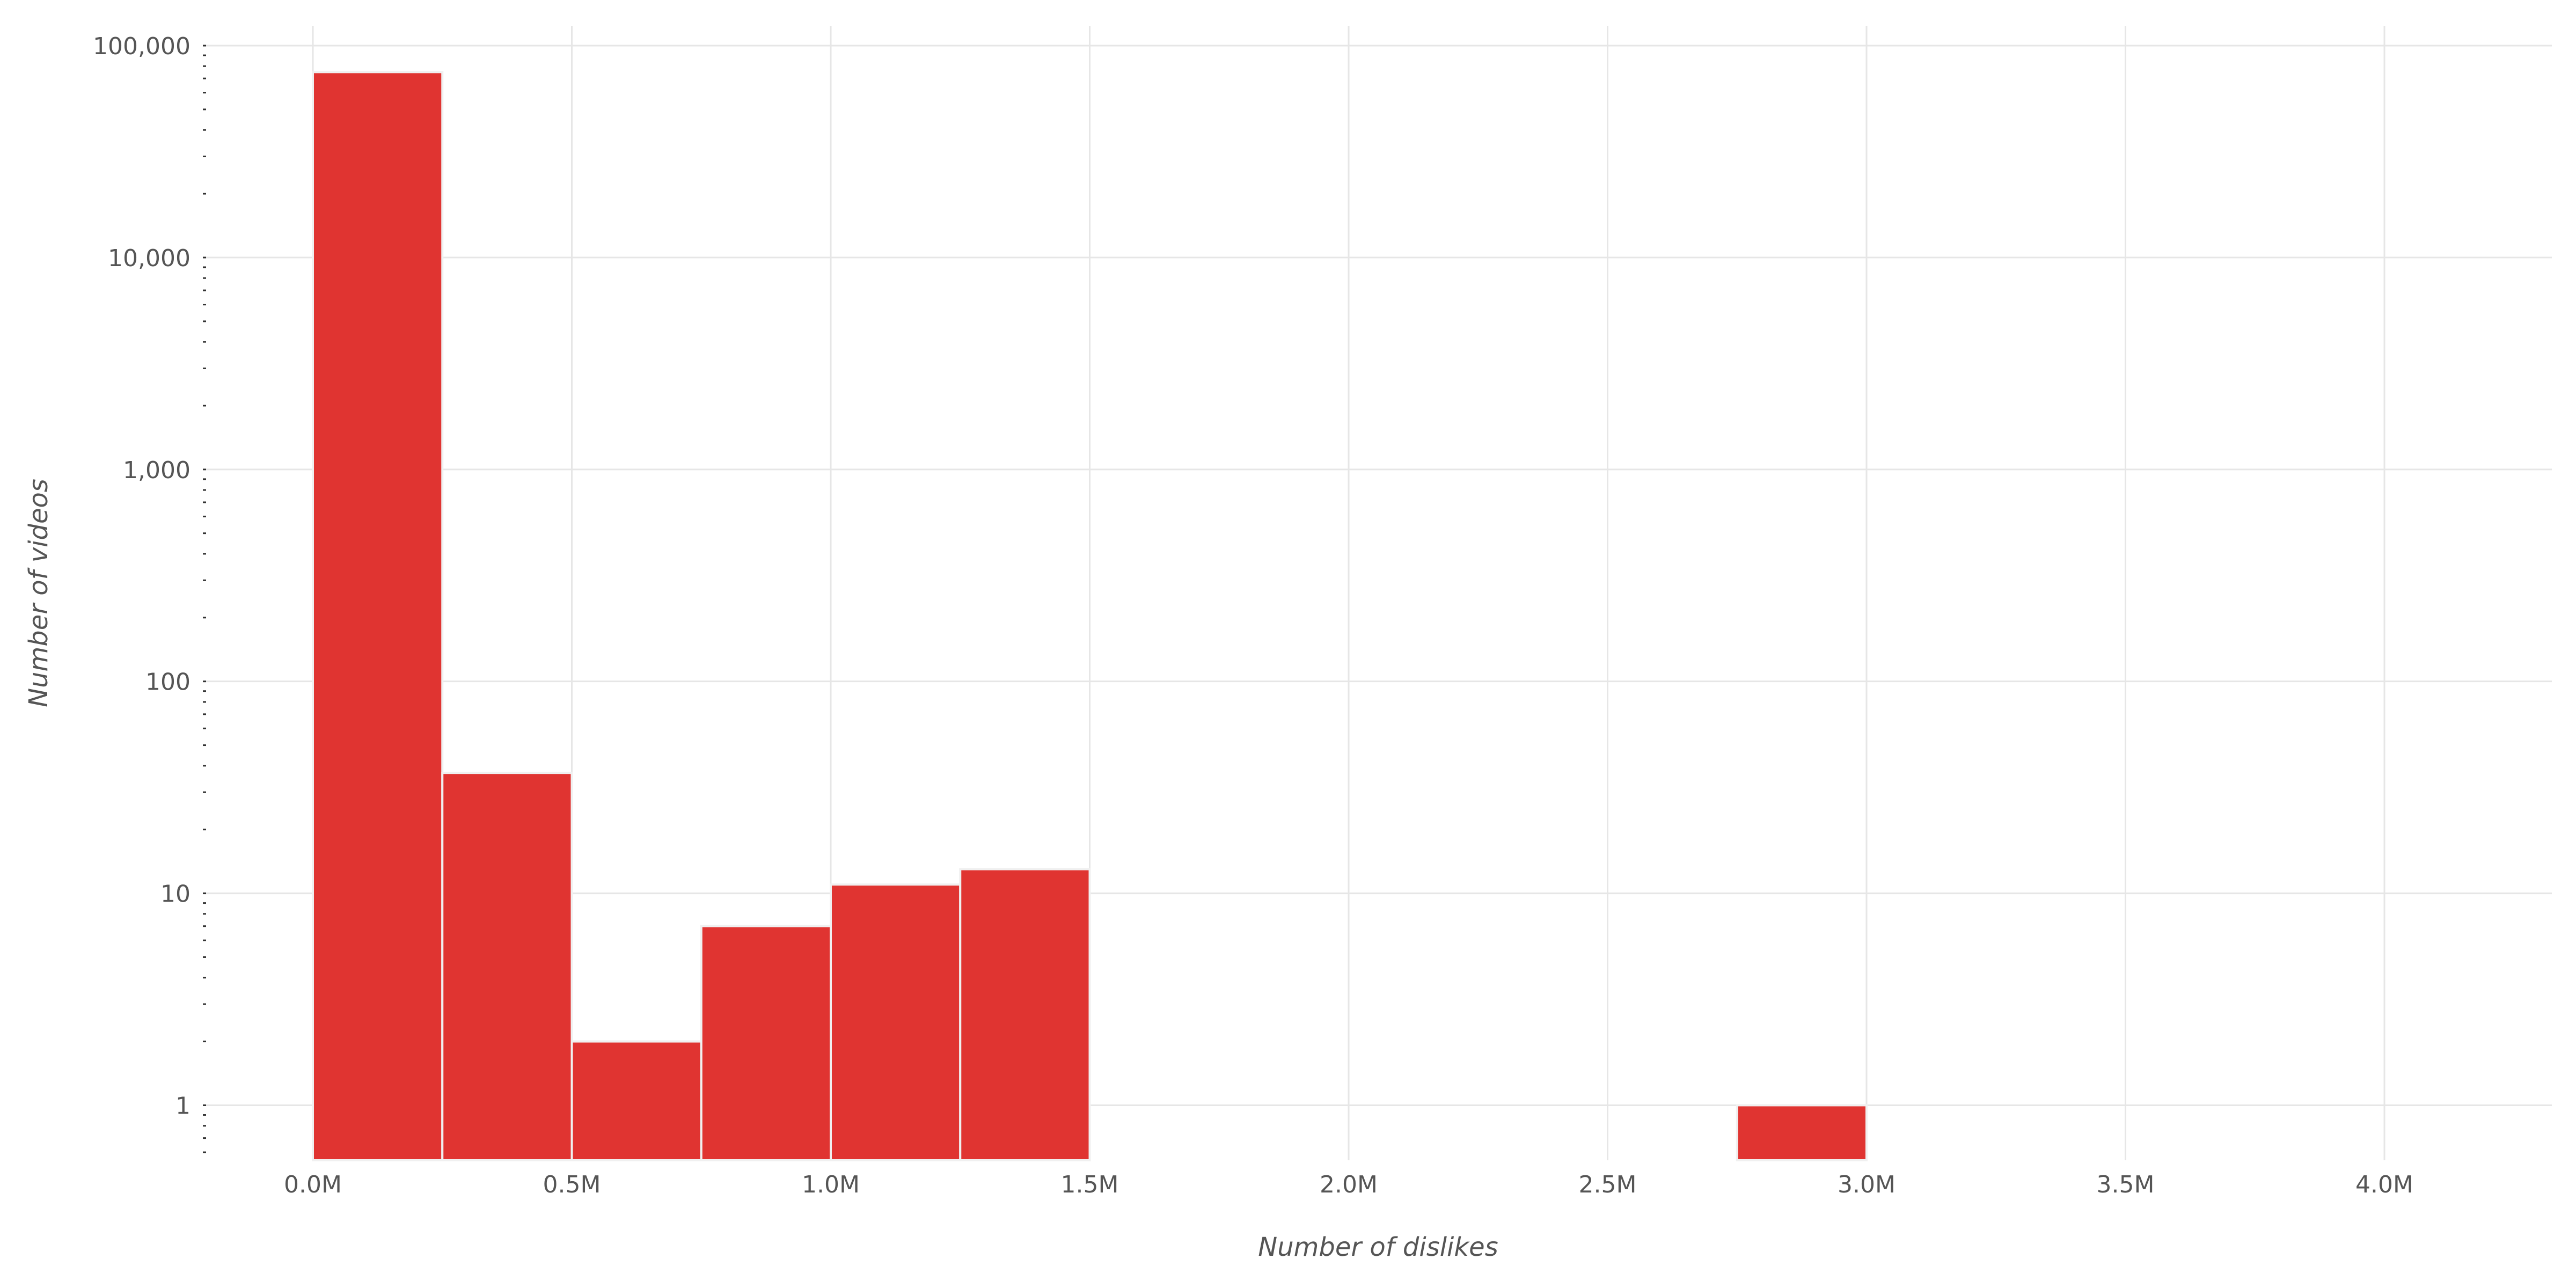 Image resolution: width=2576 pixels, height=1288 pixels. I want to click on x-tick-label: 4.0M, so click(2384, 1184).